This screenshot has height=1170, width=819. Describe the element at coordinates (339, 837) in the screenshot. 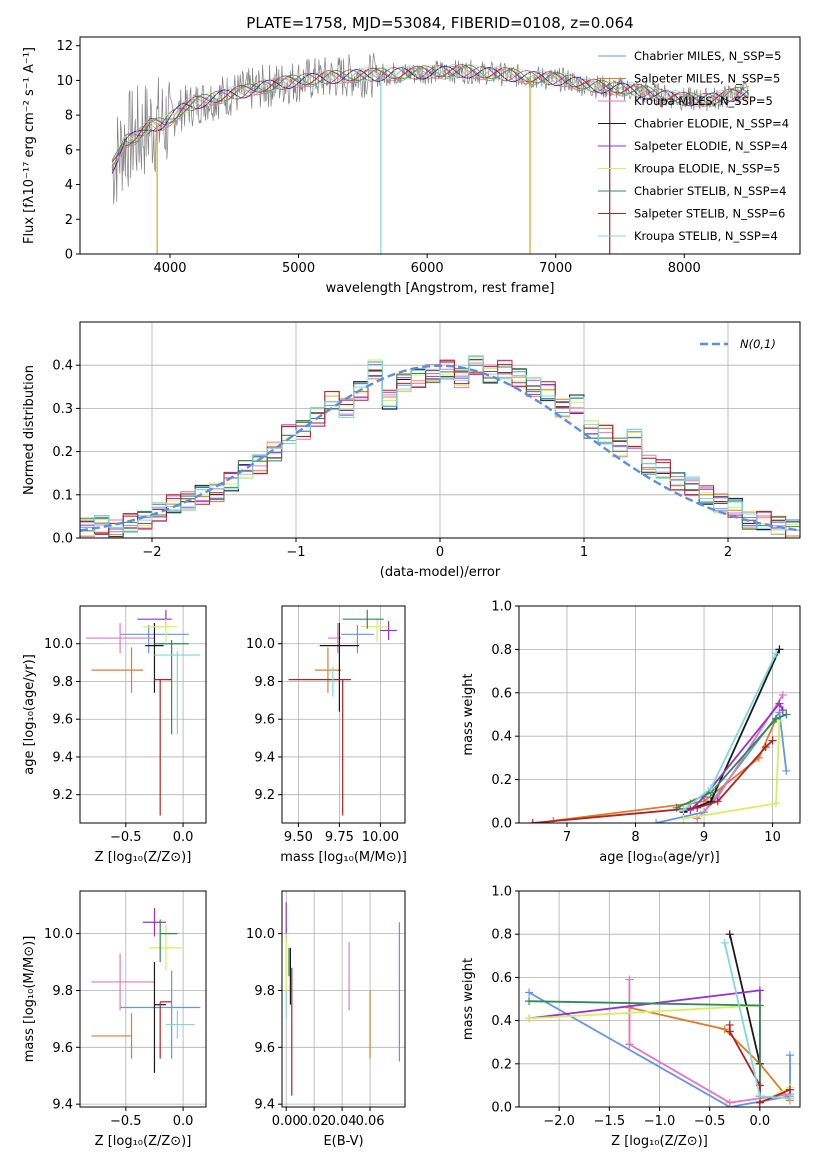

I see `x-tick-label: 9.75` at that location.